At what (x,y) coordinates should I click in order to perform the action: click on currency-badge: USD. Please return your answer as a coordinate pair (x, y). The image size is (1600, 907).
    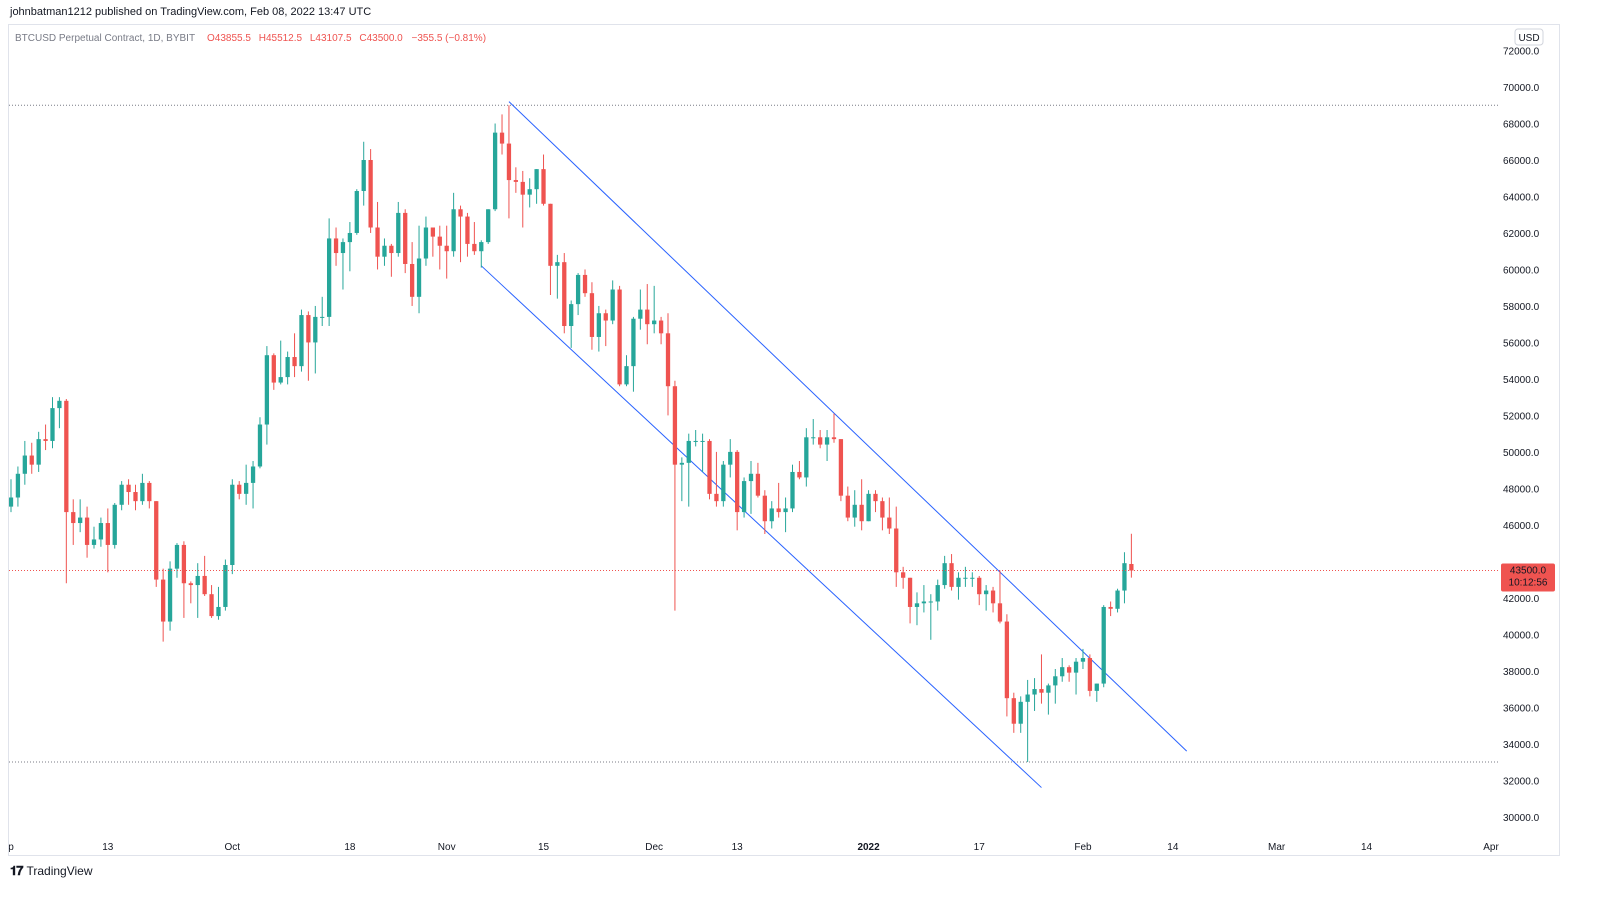
    Looking at the image, I should click on (1529, 37).